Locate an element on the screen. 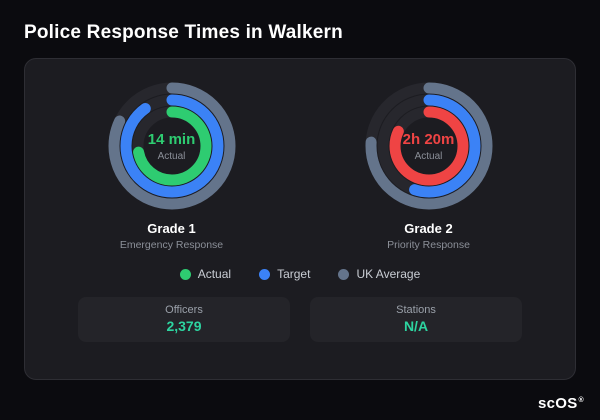 The height and width of the screenshot is (420, 600). target-dot-icon is located at coordinates (265, 274).